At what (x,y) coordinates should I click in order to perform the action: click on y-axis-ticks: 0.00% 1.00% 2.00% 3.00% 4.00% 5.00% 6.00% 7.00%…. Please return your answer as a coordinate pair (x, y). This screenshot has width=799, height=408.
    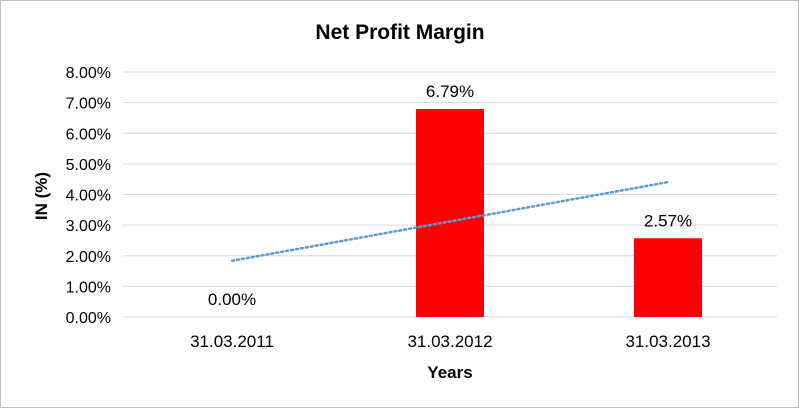
    Looking at the image, I should click on (88, 196).